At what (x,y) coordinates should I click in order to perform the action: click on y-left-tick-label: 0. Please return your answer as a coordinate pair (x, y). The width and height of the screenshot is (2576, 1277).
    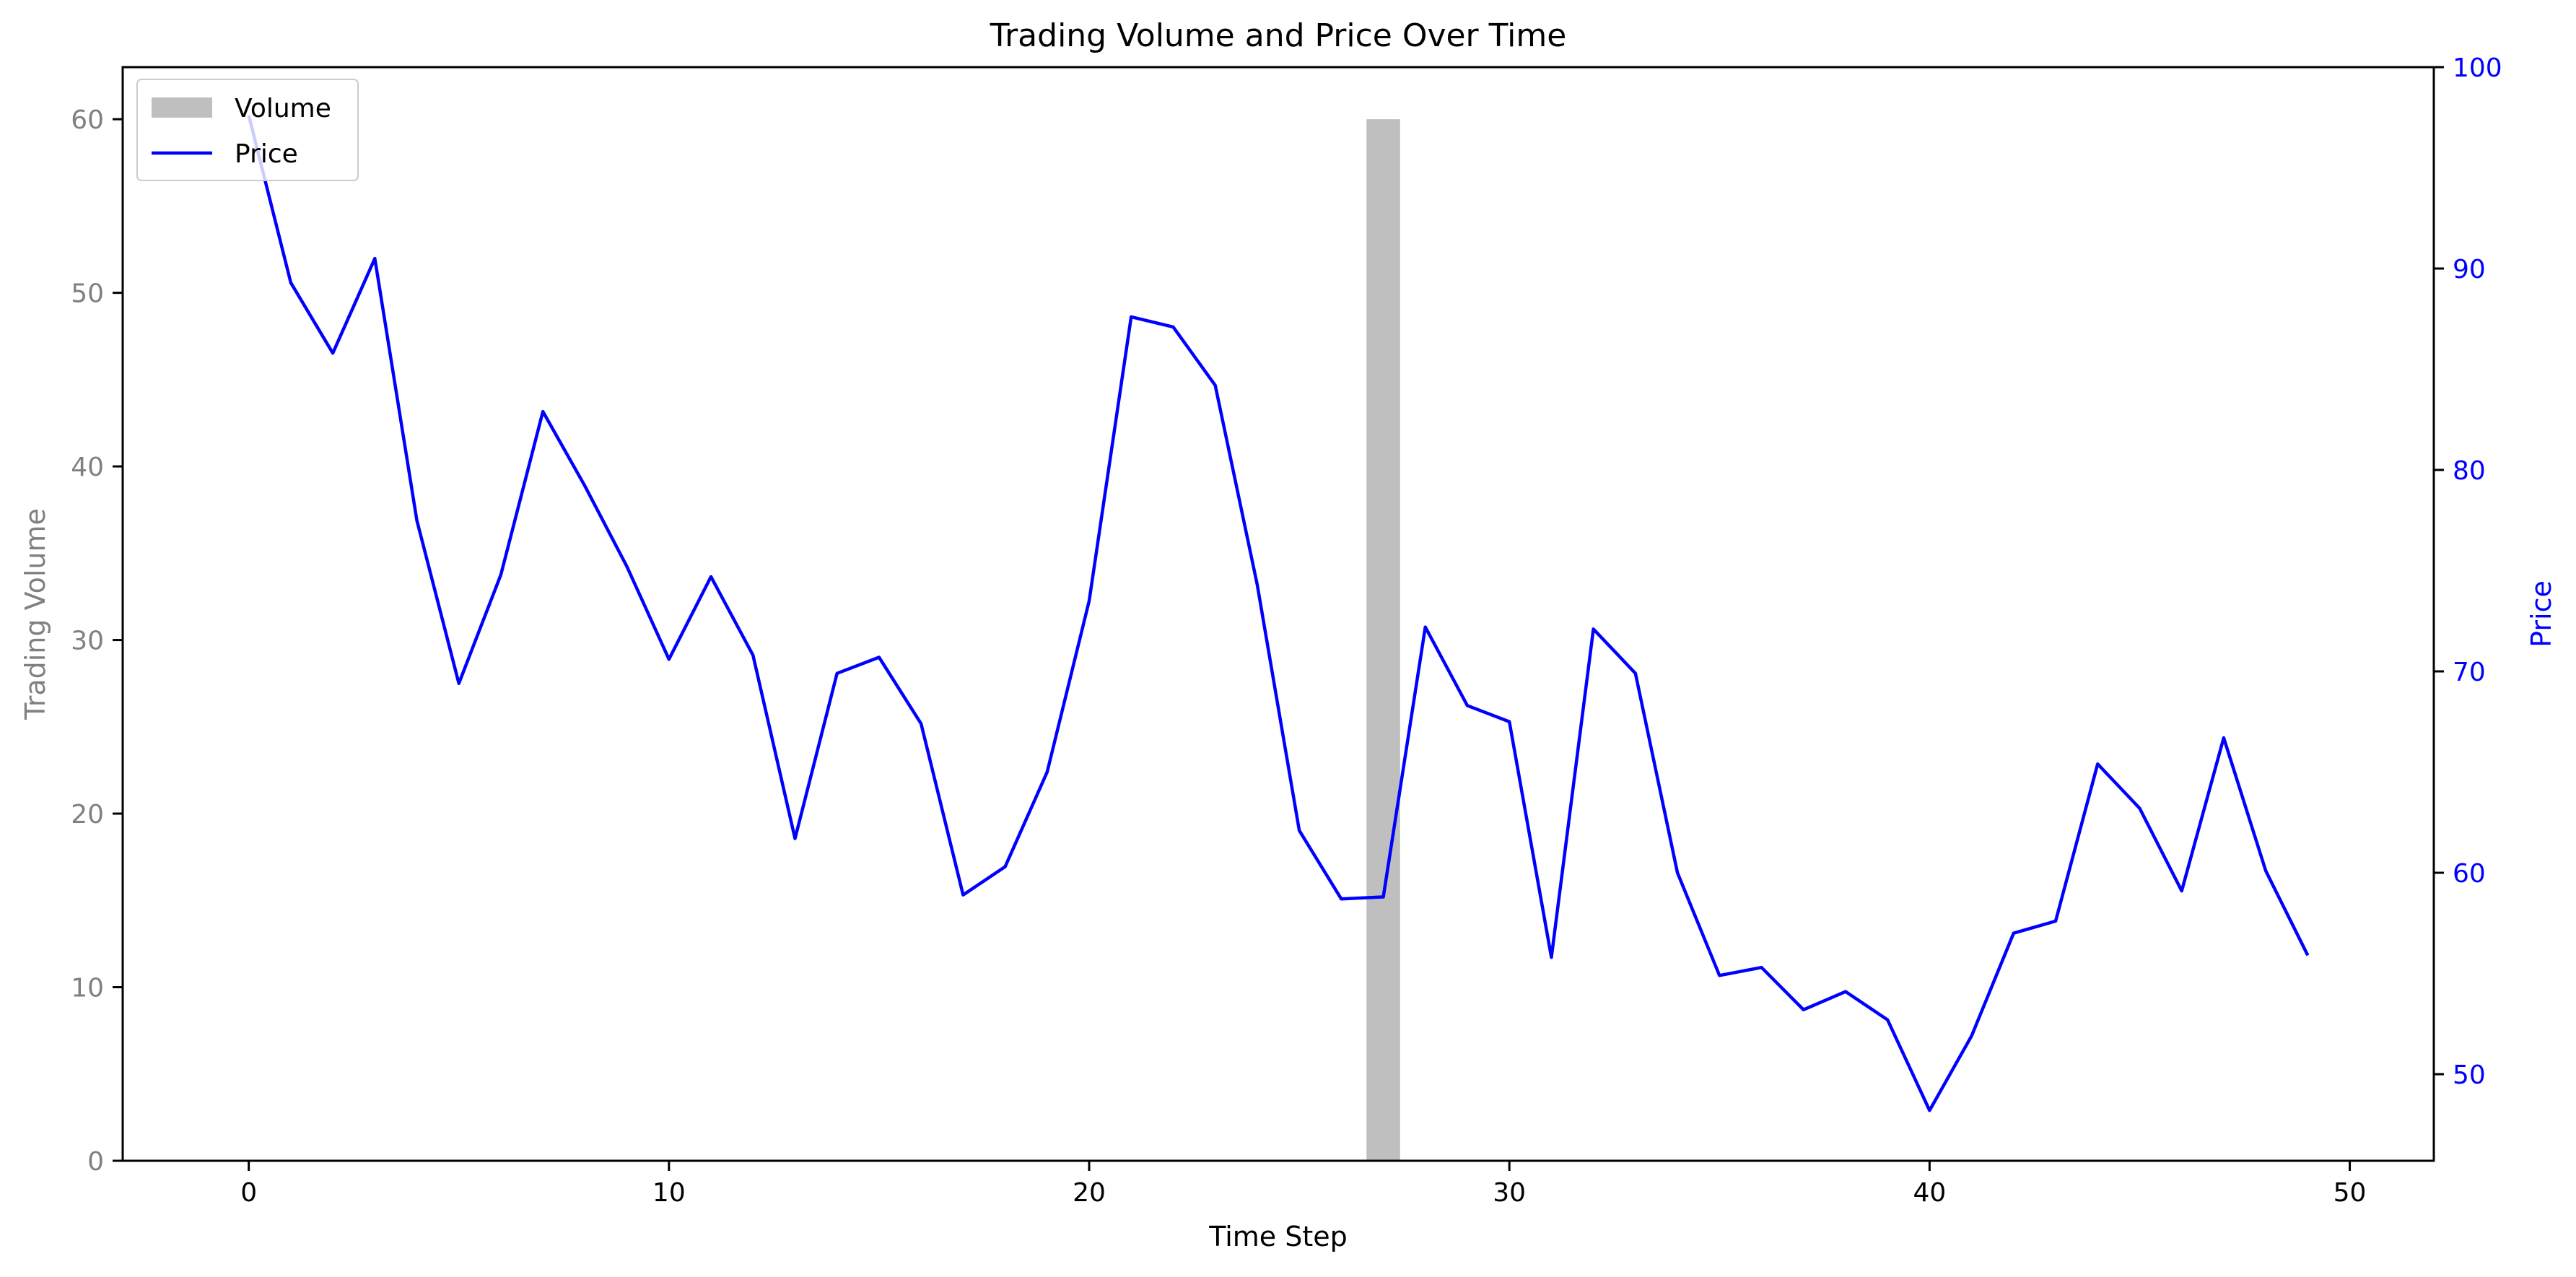
    Looking at the image, I should click on (95, 1162).